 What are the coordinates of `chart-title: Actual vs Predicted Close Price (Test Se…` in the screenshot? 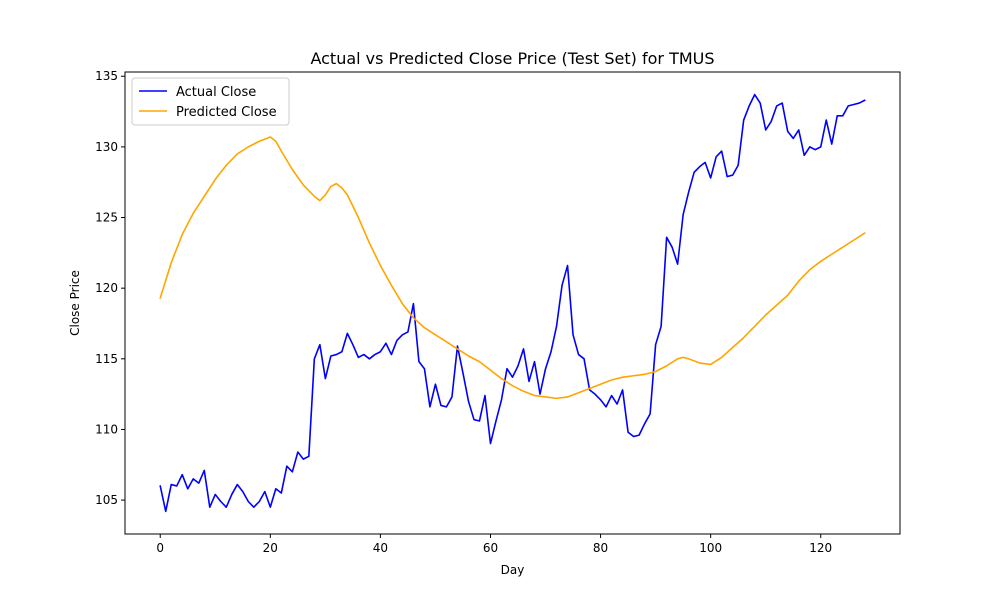 It's located at (512, 58).